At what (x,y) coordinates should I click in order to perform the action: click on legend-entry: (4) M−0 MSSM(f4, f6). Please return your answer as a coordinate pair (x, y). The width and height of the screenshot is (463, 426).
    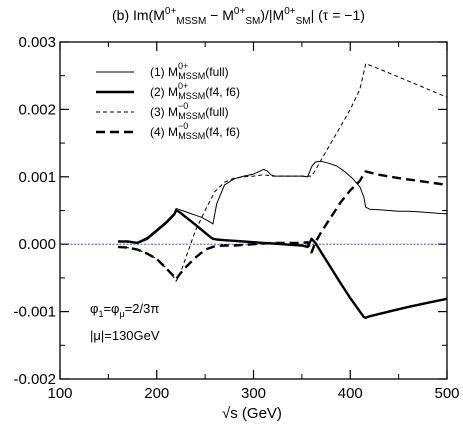
    Looking at the image, I should click on (195, 131).